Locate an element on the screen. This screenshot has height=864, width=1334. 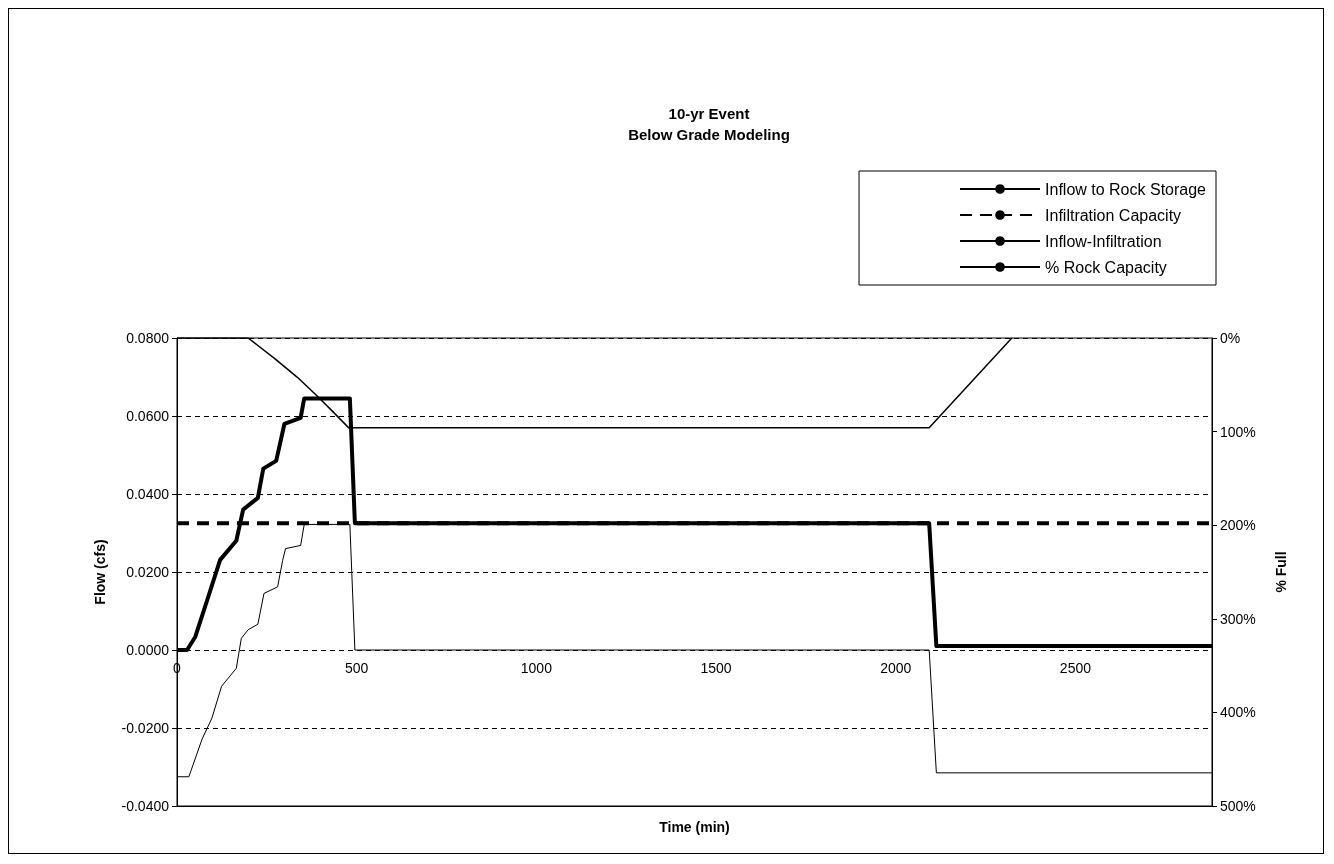
x-axis-title: Time (min) is located at coordinates (694, 827).